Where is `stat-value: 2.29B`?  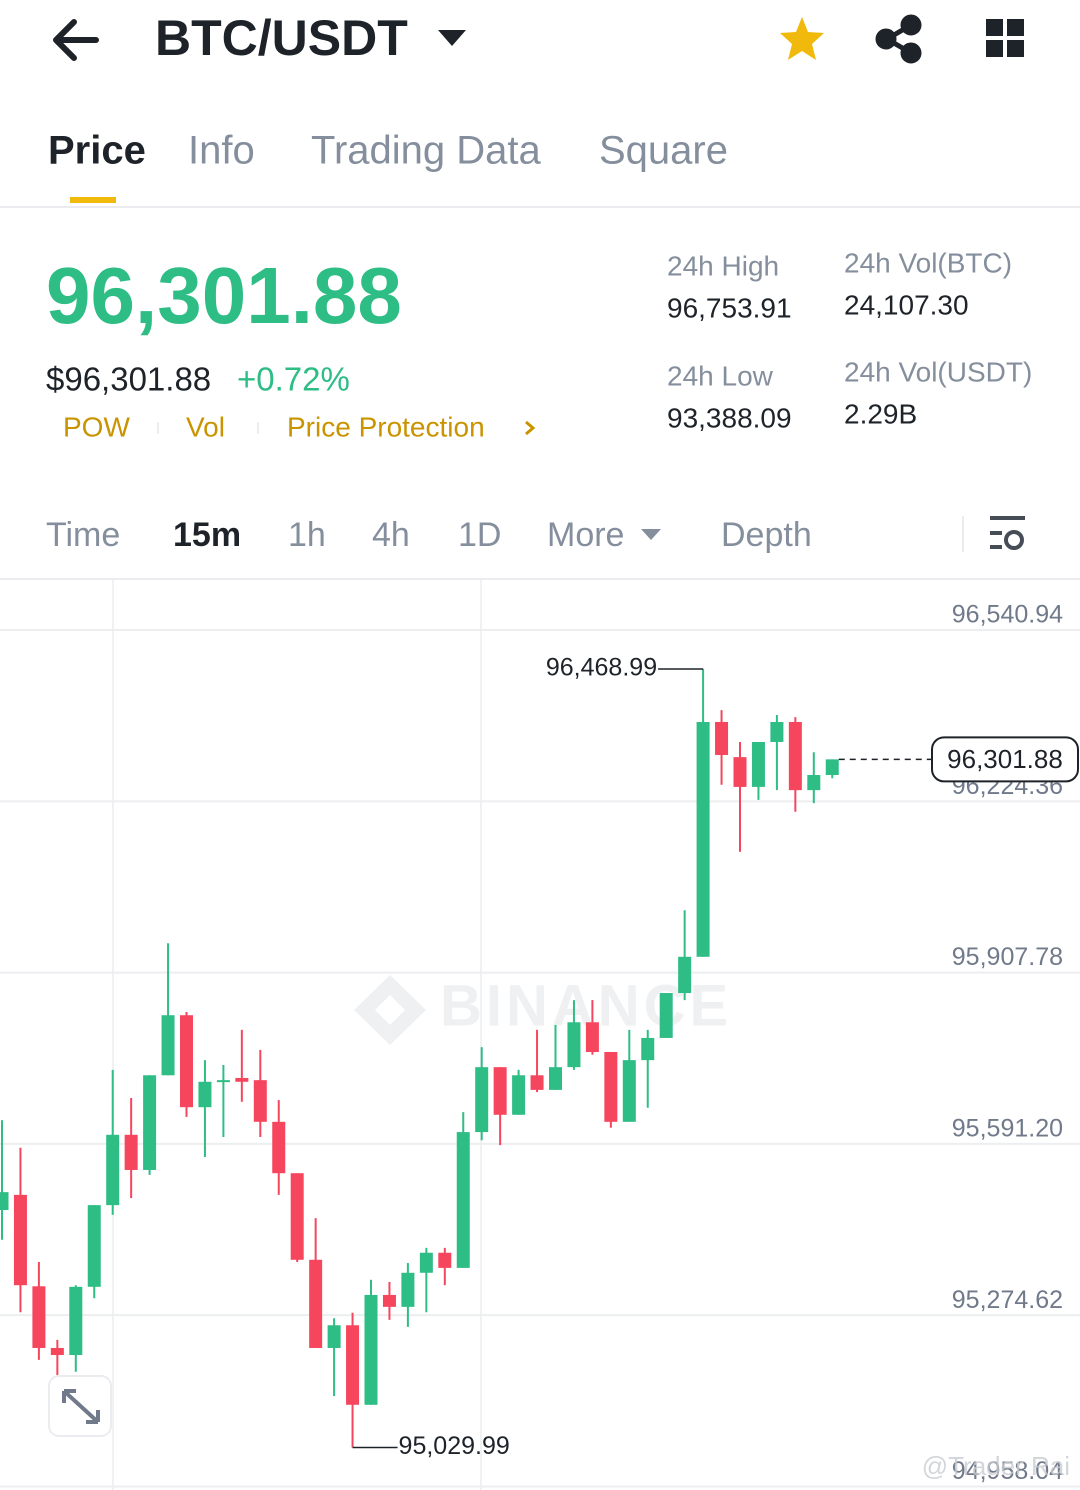
stat-value: 2.29B is located at coordinates (880, 413).